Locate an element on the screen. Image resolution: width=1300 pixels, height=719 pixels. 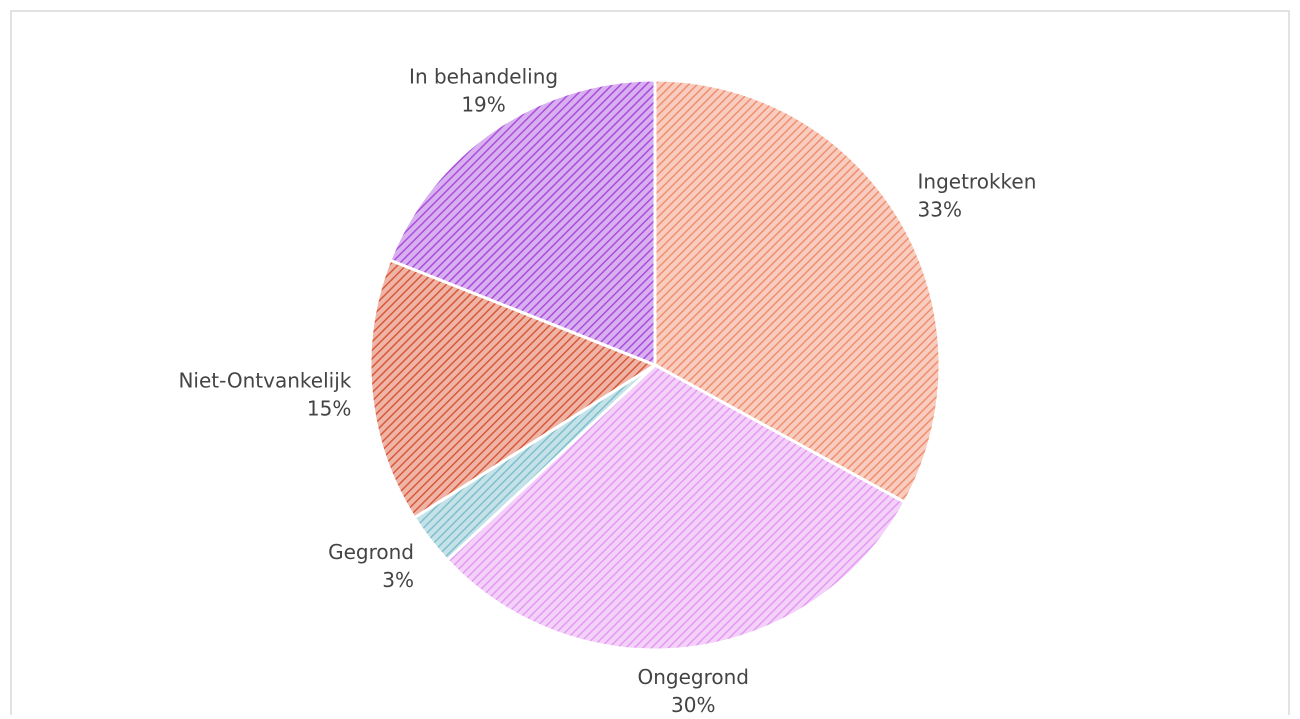
slice-label: Niet-Ontvankelijk is located at coordinates (264, 381).